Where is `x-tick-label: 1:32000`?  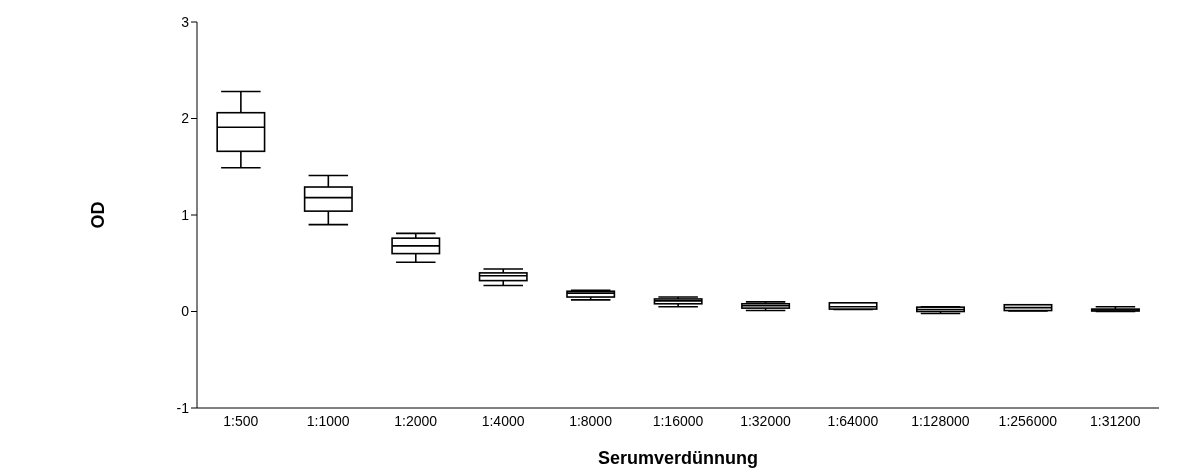 x-tick-label: 1:32000 is located at coordinates (765, 420).